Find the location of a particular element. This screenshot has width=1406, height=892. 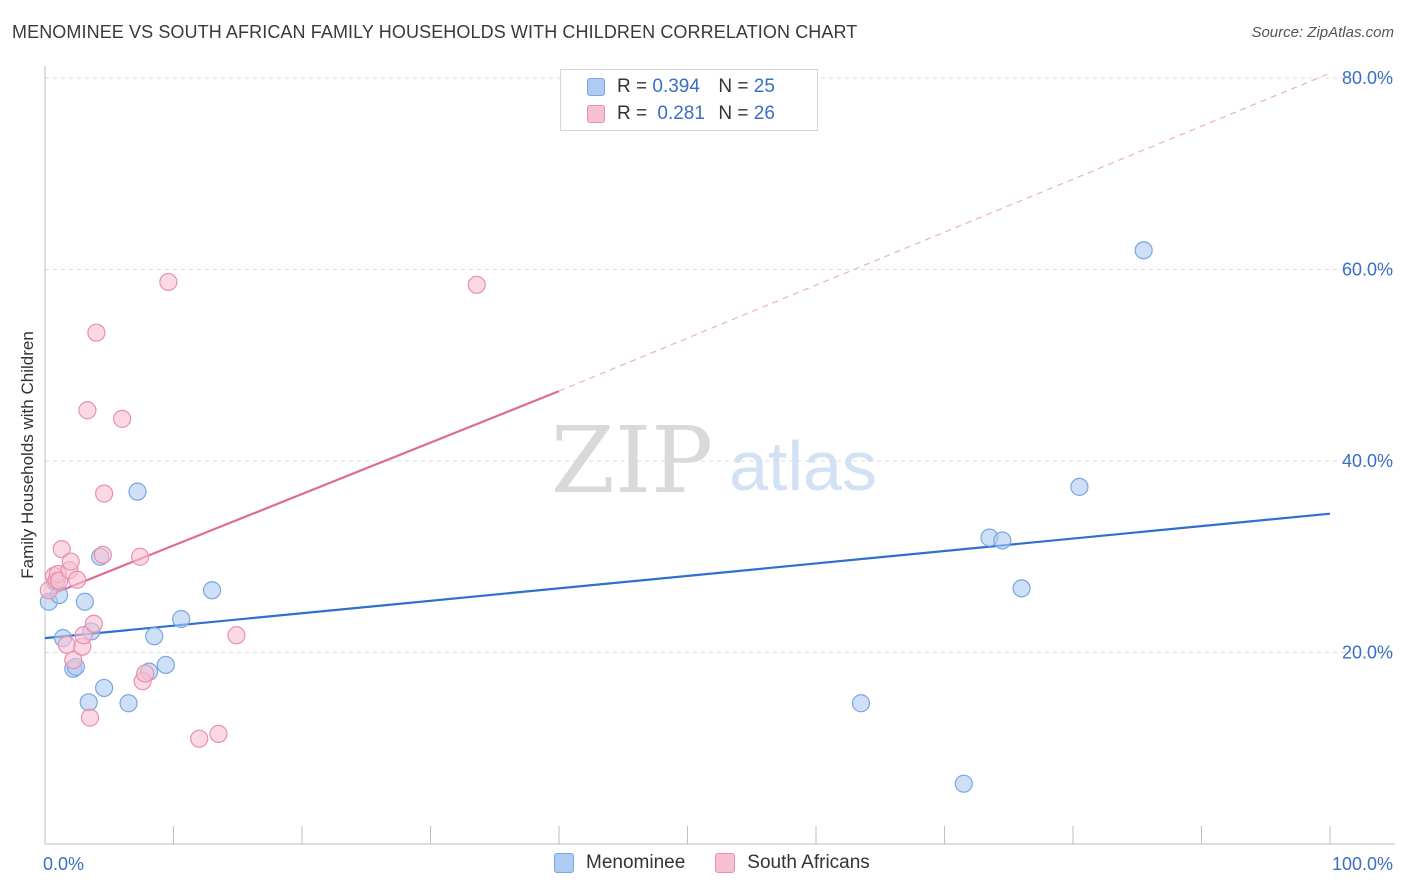

bottom-legend-menominee: Menominee is located at coordinates (619, 863).